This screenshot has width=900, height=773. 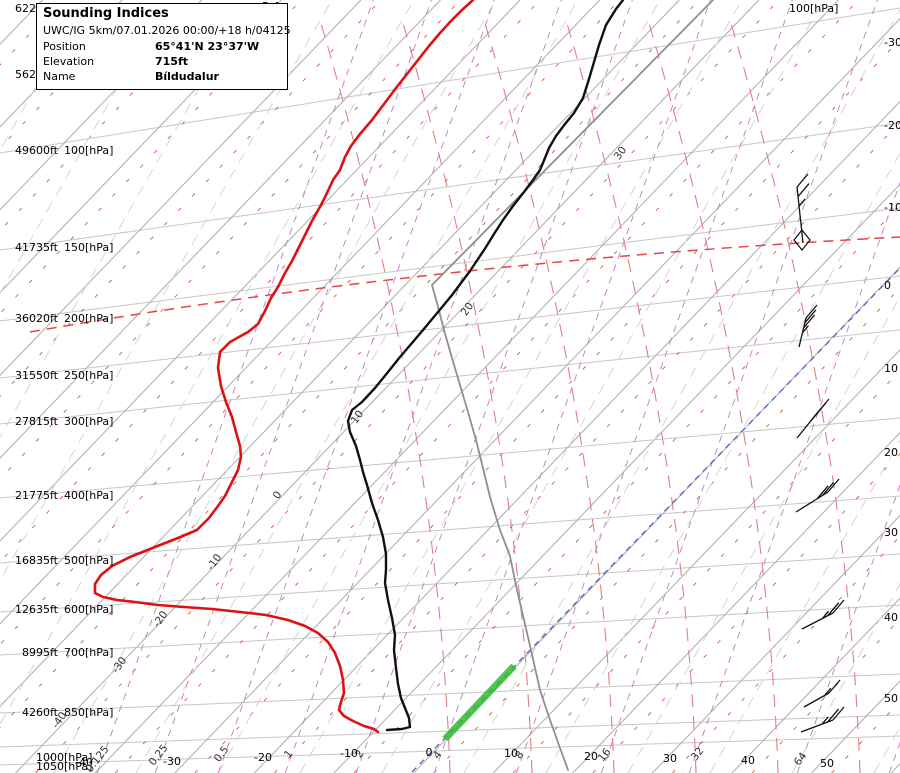 I want to click on bottom-temp-label: -30, so click(x=172, y=761).